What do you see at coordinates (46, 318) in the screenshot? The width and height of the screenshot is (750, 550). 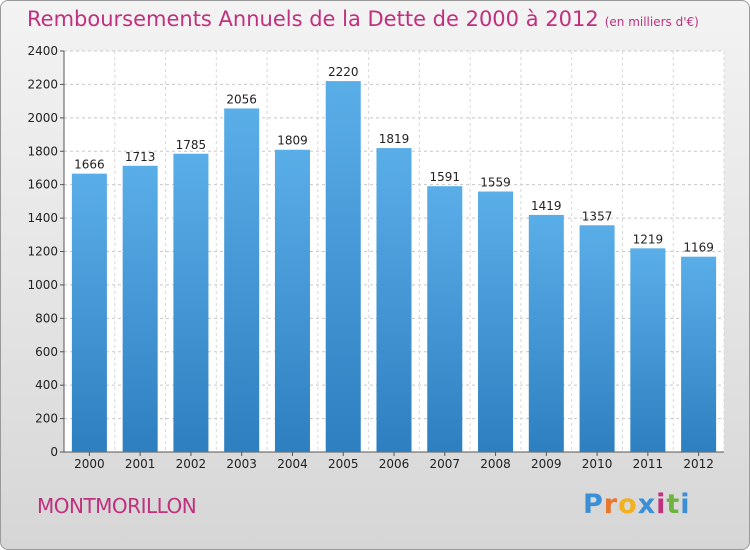 I see `y-tick-label: 800` at bounding box center [46, 318].